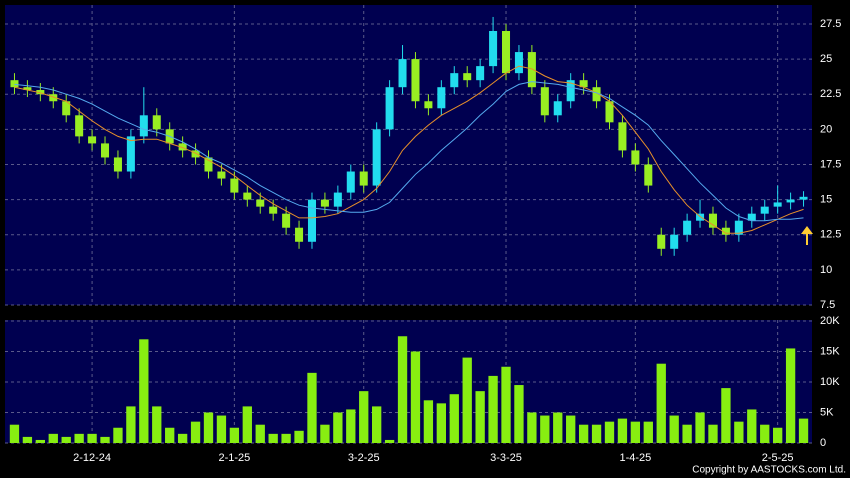 This screenshot has height=478, width=850. What do you see at coordinates (830, 164) in the screenshot?
I see `y-tick-label: 17.5` at bounding box center [830, 164].